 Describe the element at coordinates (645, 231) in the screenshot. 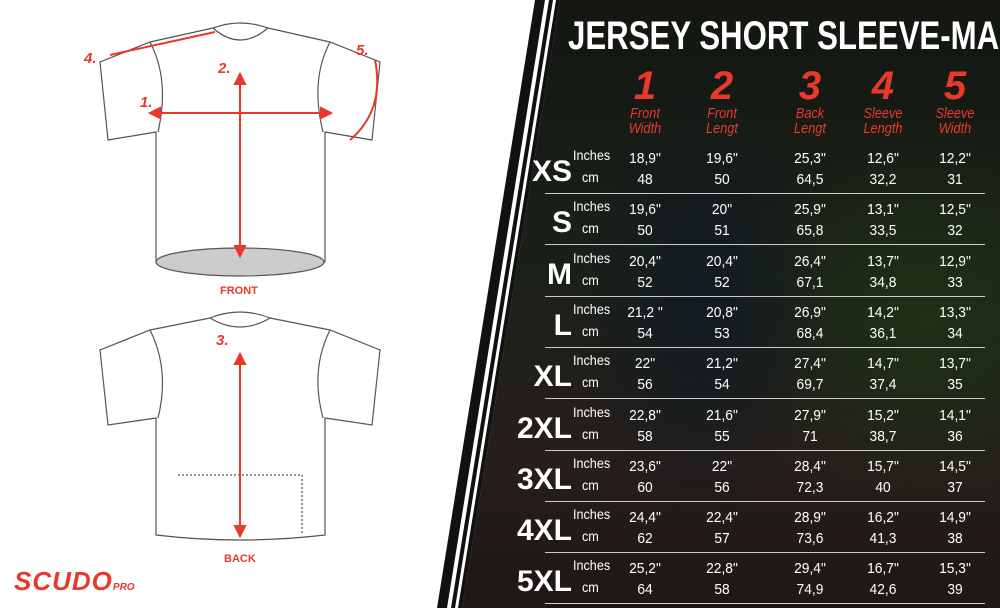

I see `value-cm: 50` at that location.